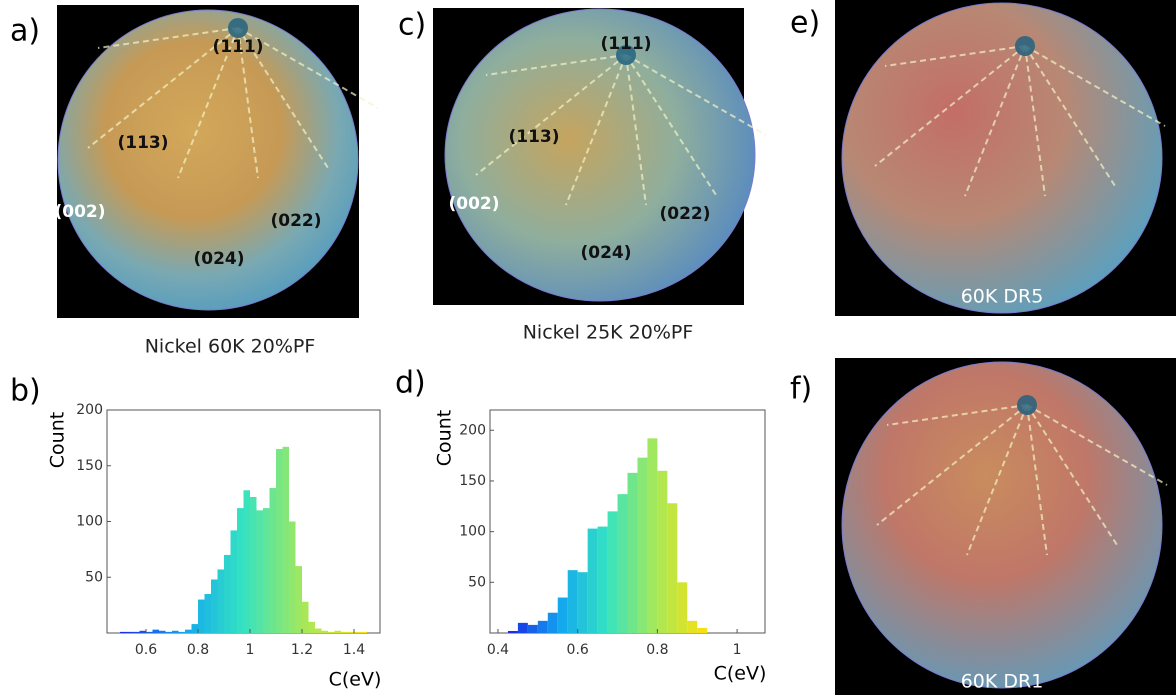 Image resolution: width=1176 pixels, height=695 pixels. Describe the element at coordinates (805, 23) in the screenshot. I see `panel-label: e)` at that location.